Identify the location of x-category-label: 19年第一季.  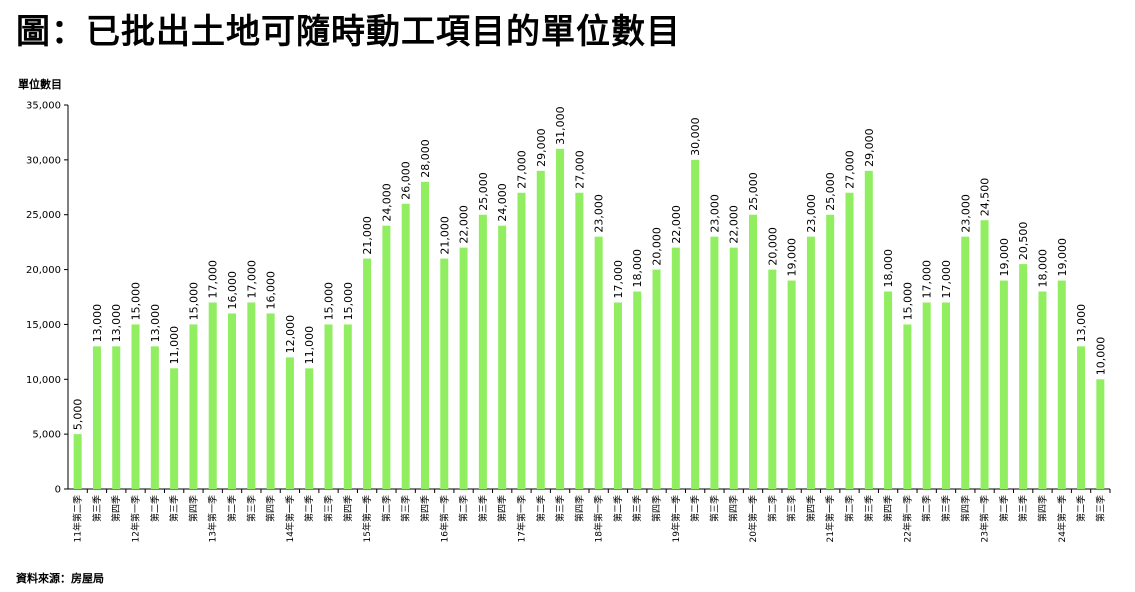
(676, 518).